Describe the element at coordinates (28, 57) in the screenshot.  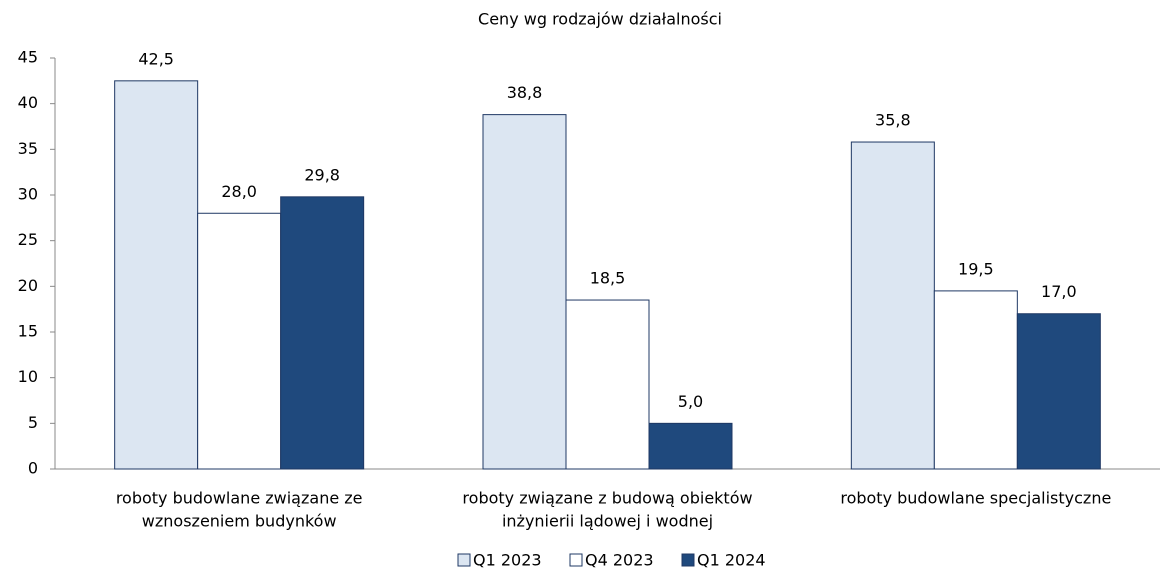
I see `y-tick-label: 45` at that location.